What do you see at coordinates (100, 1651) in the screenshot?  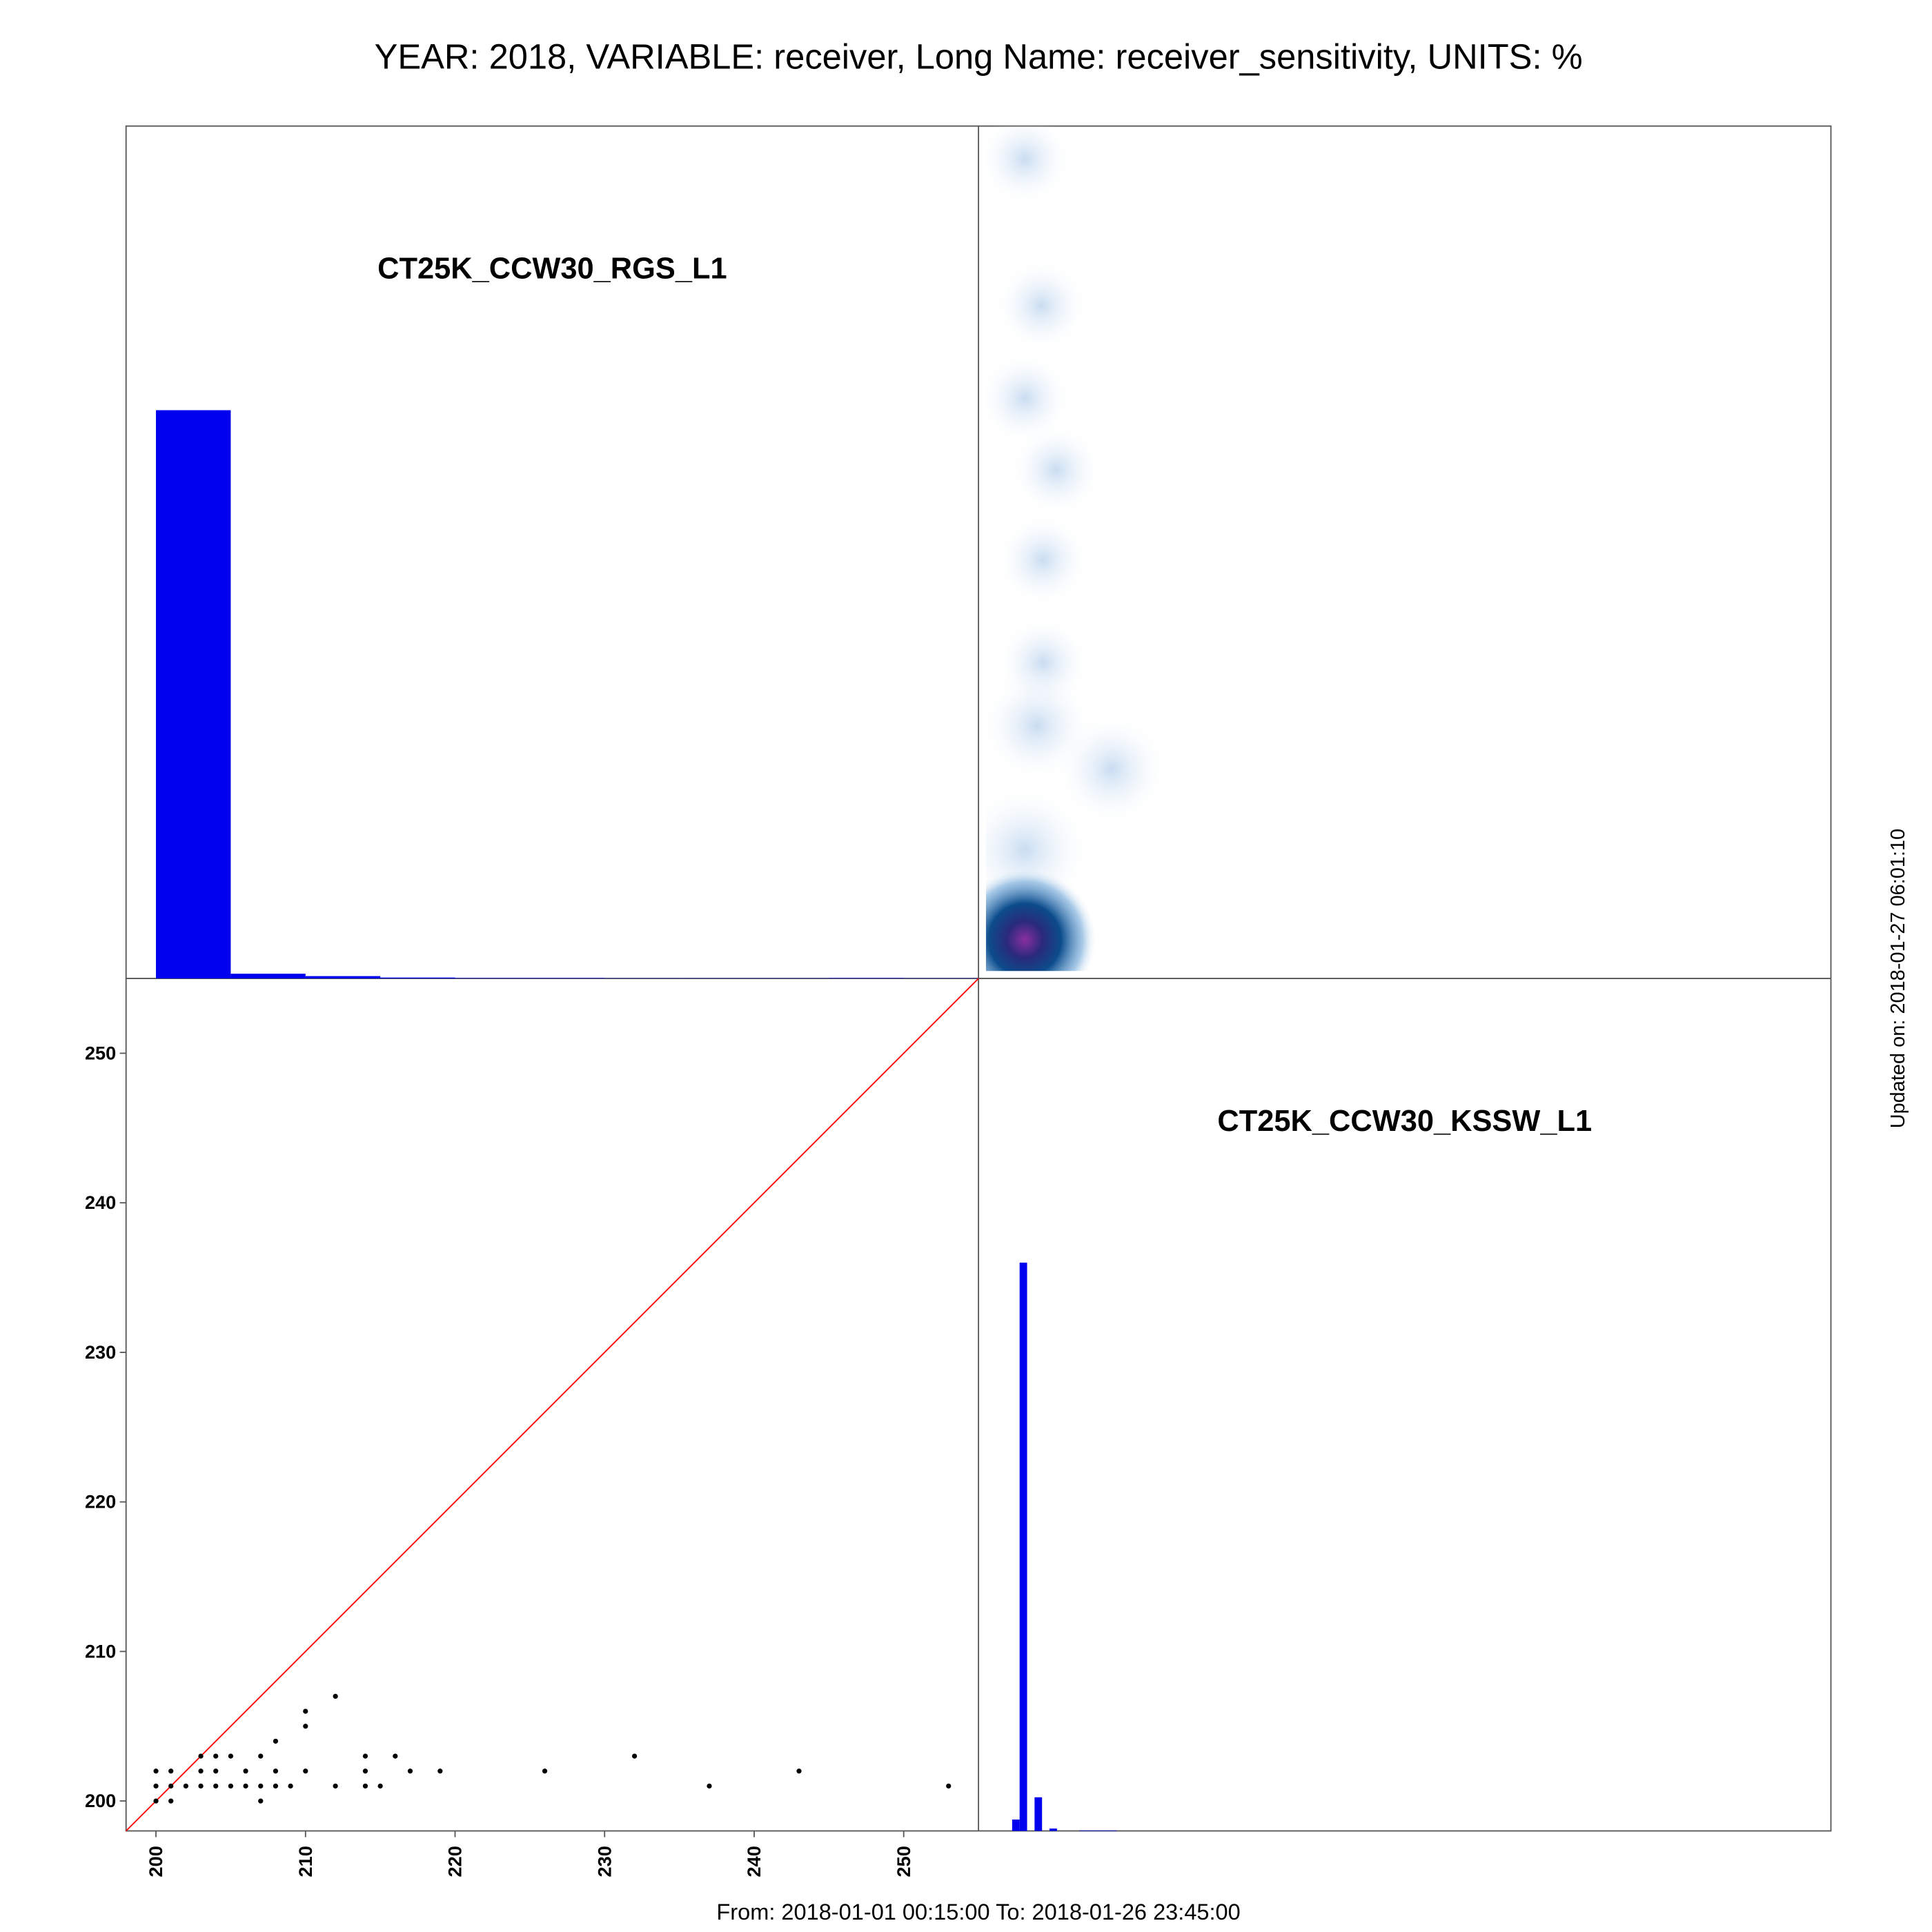 I see `y-tick-label: 210` at bounding box center [100, 1651].